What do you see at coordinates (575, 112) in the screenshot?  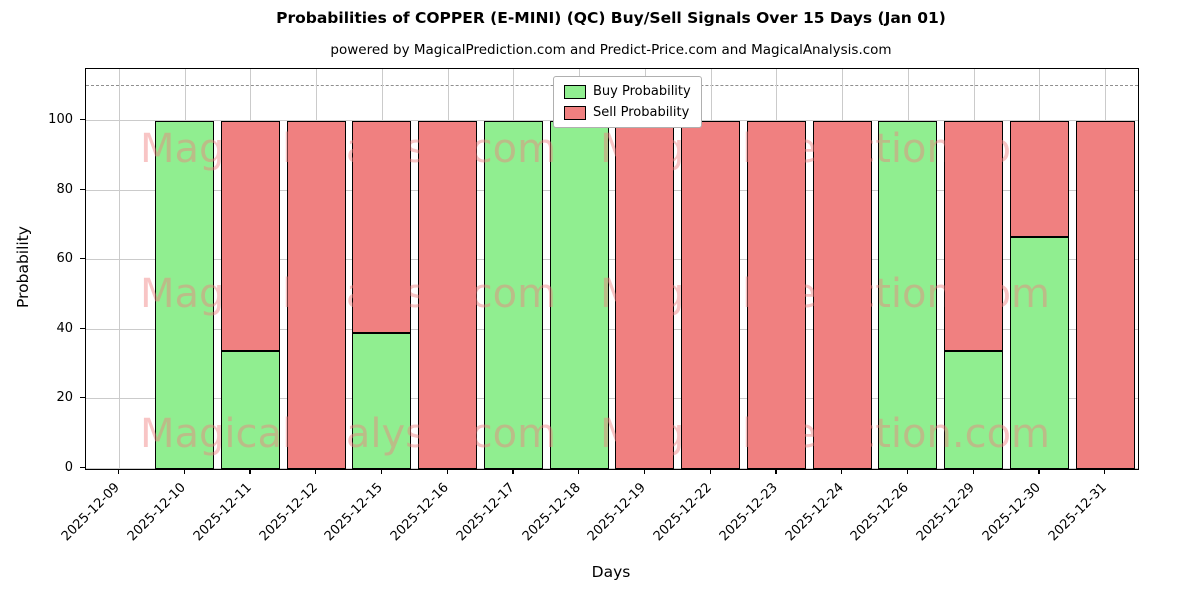 I see `legend-swatch-sell` at bounding box center [575, 112].